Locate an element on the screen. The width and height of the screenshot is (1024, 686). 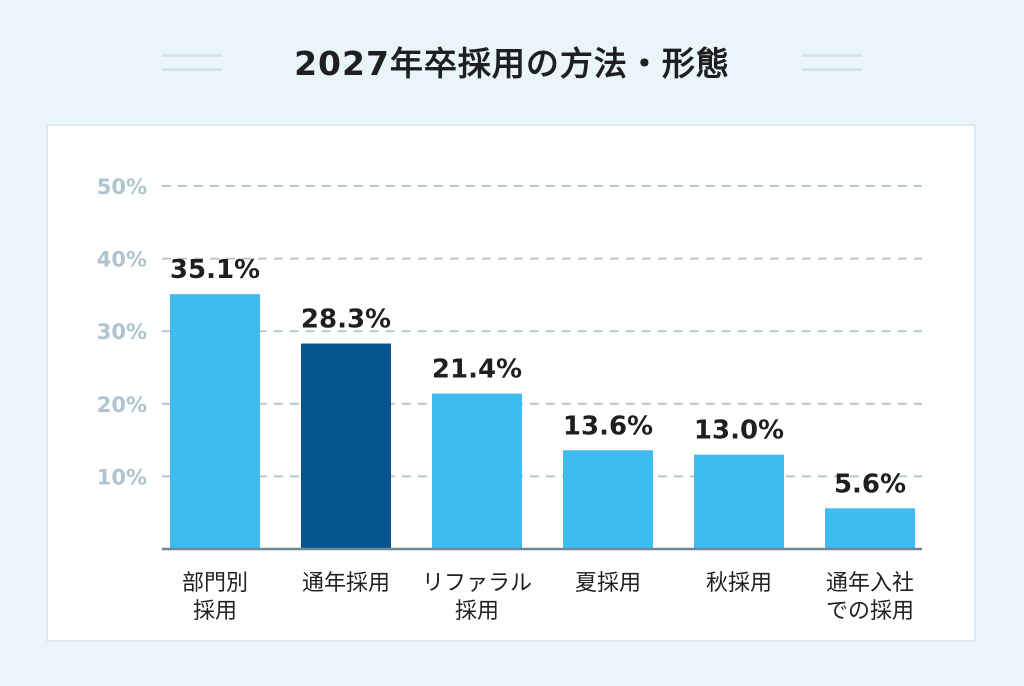
title-area: 2027年卒採用の方法・形態 is located at coordinates (512, 64).